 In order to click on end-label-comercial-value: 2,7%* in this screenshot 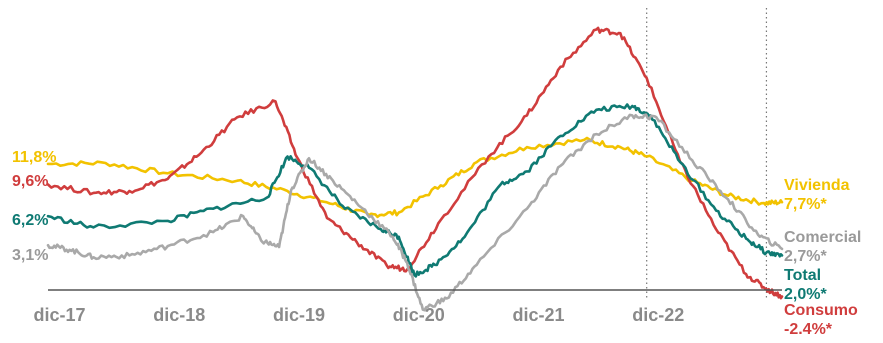, I will do `click(805, 256)`.